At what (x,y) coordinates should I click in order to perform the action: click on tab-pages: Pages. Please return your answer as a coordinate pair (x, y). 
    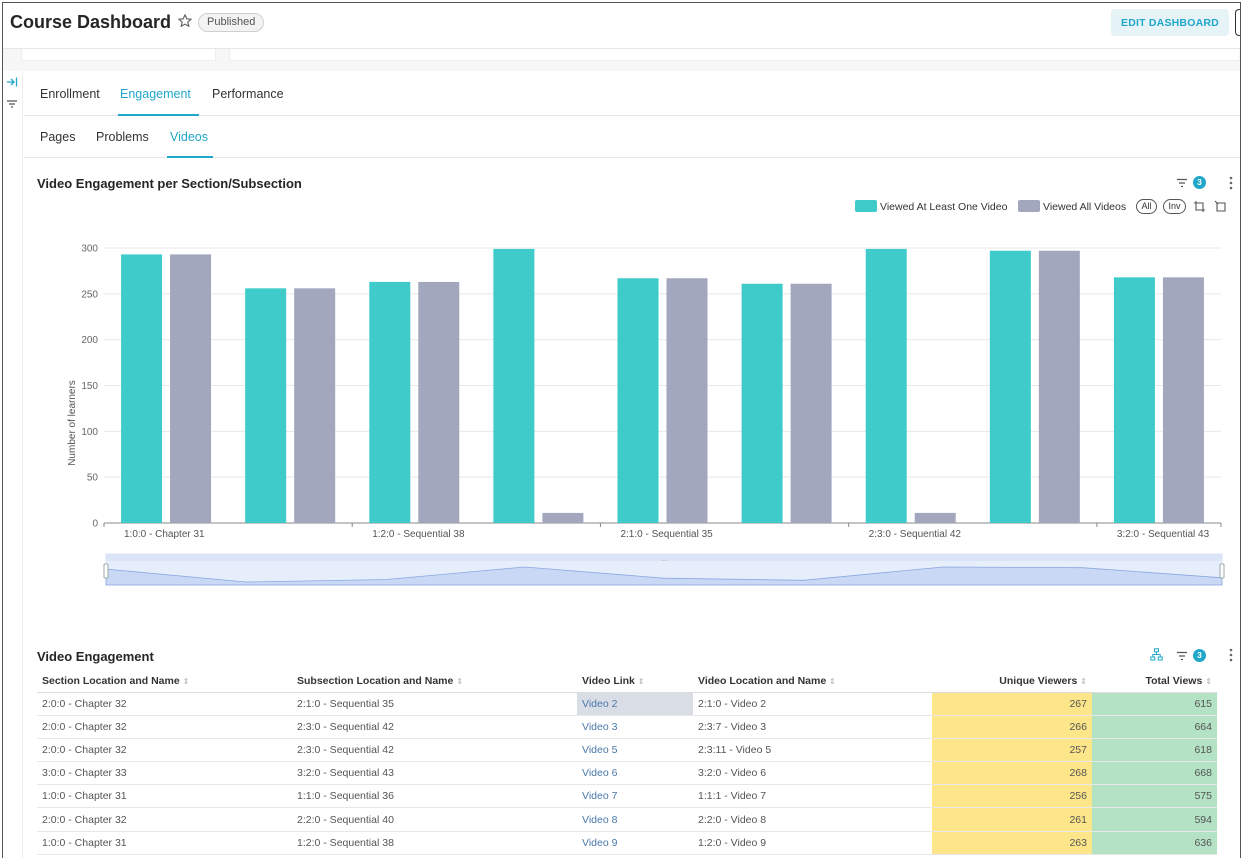
    Looking at the image, I should click on (58, 137).